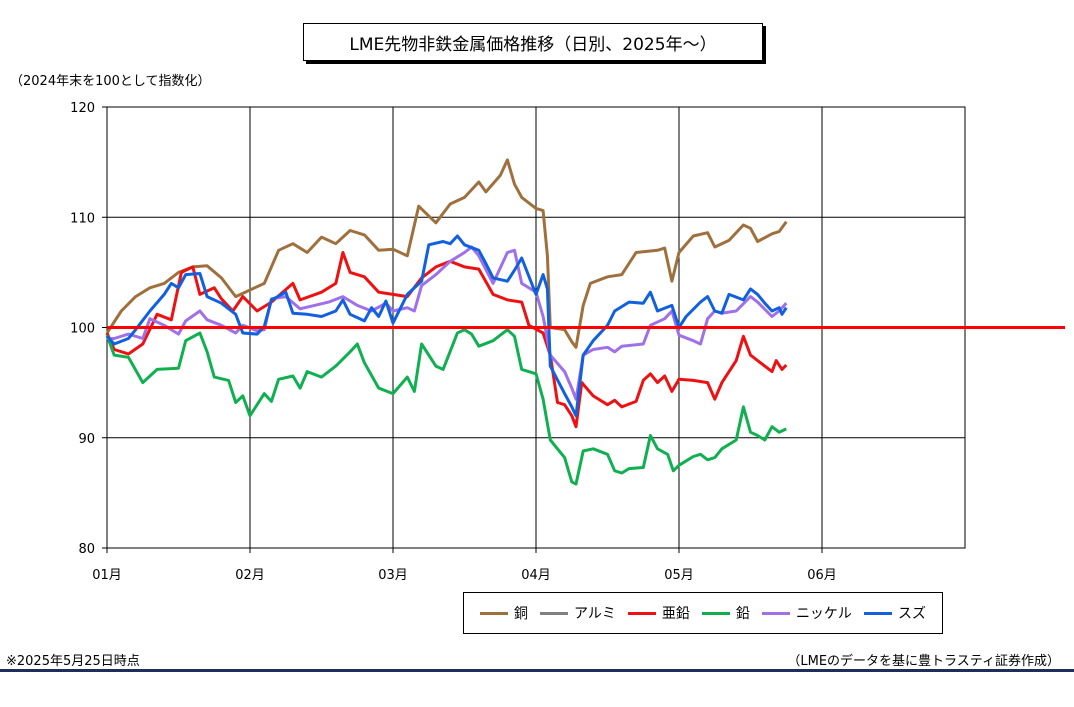 This screenshot has width=1074, height=707. I want to click on legend-item: アルミ, so click(578, 613).